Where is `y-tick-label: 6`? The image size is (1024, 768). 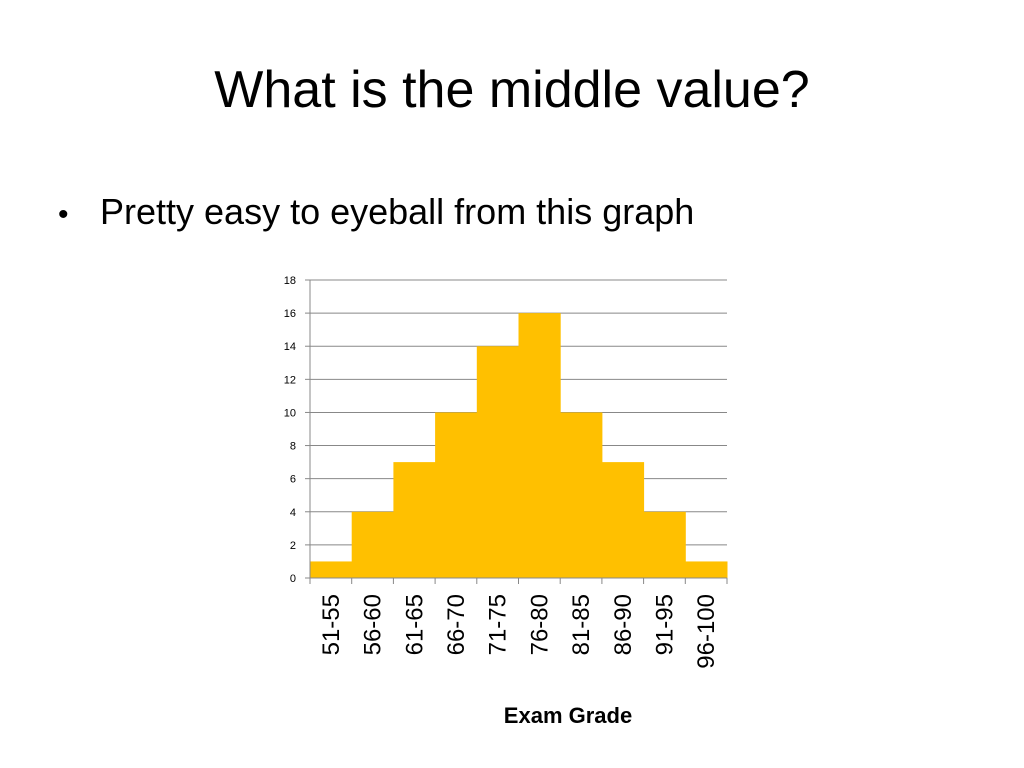 y-tick-label: 6 is located at coordinates (293, 480).